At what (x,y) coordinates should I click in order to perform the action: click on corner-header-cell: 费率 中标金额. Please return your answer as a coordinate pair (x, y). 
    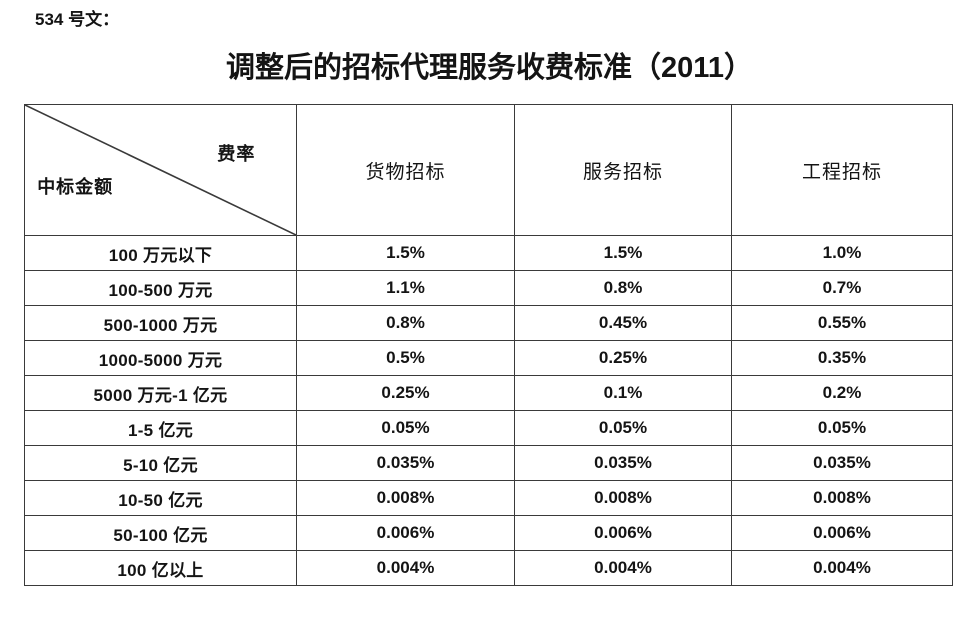
    Looking at the image, I should click on (160, 170).